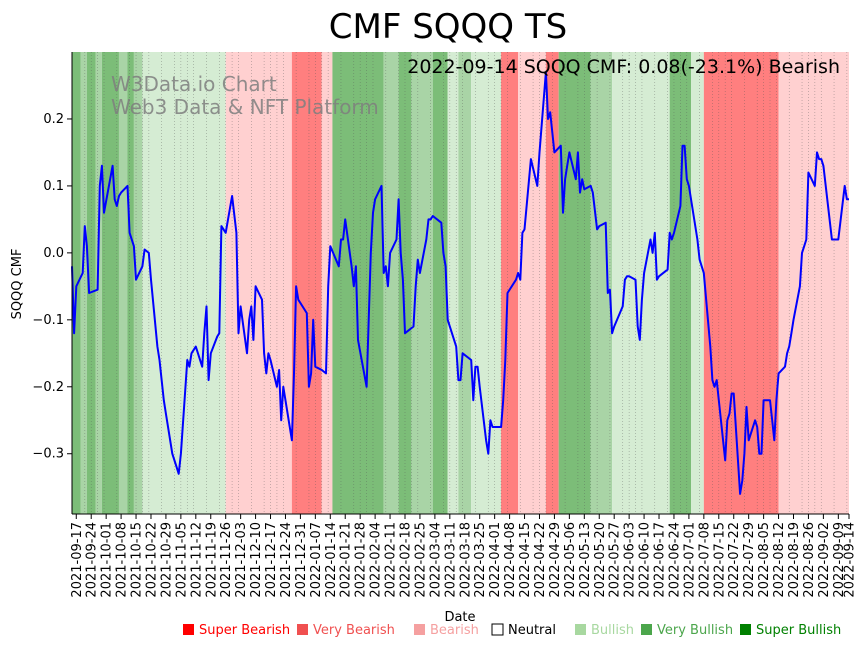 The height and width of the screenshot is (646, 867). Describe the element at coordinates (612, 630) in the screenshot. I see `legend-label: Bullish` at that location.